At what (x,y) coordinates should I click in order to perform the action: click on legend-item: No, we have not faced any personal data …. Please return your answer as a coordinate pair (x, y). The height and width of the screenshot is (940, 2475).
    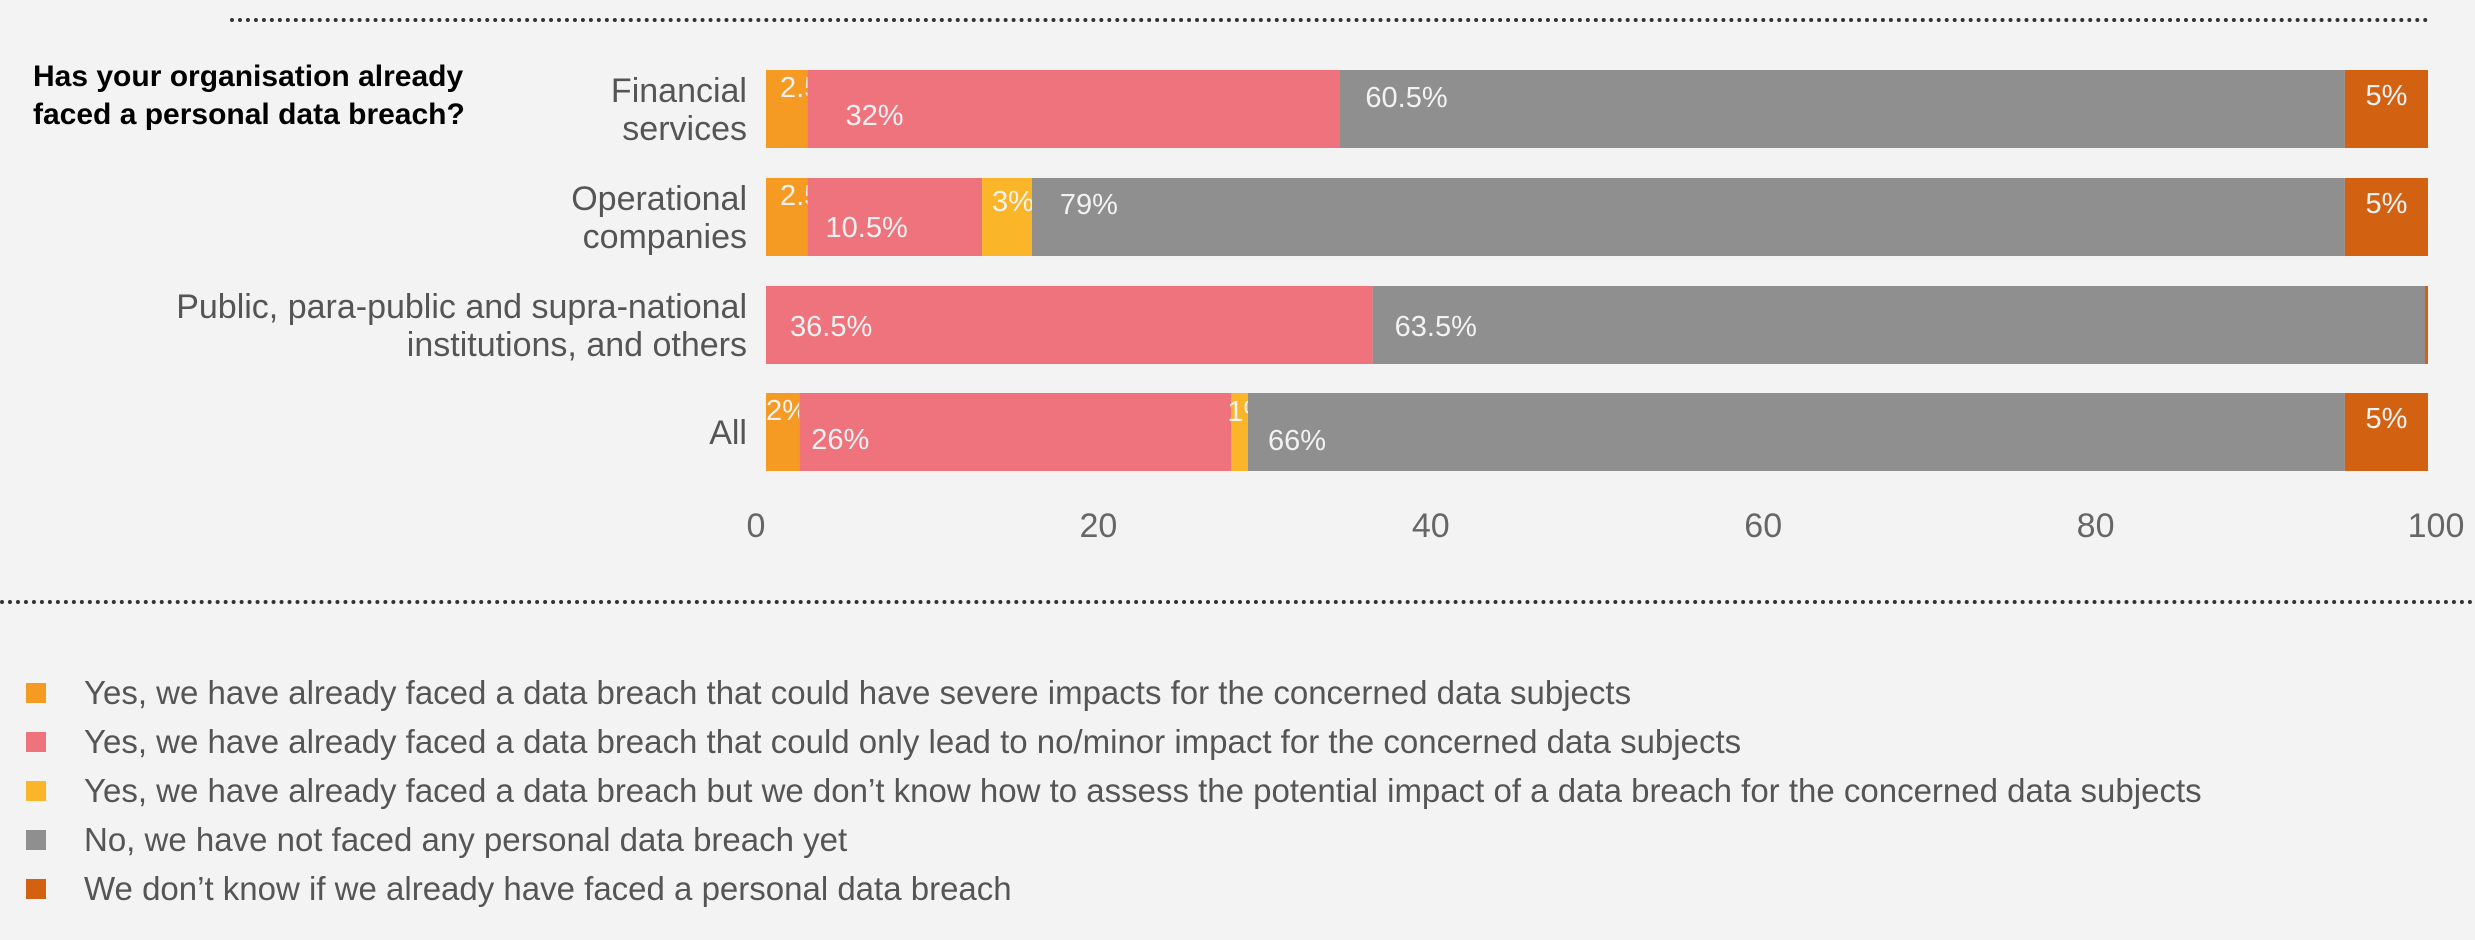
    Looking at the image, I should click on (1114, 839).